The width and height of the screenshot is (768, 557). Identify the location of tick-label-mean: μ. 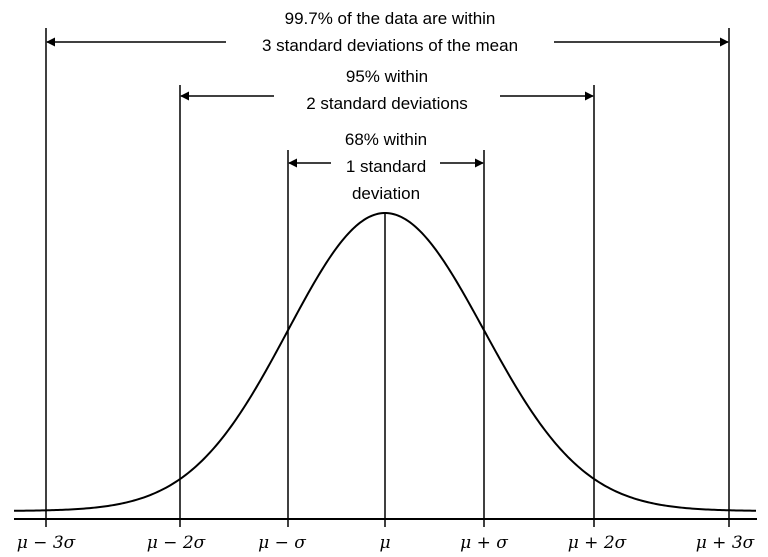
(384, 543).